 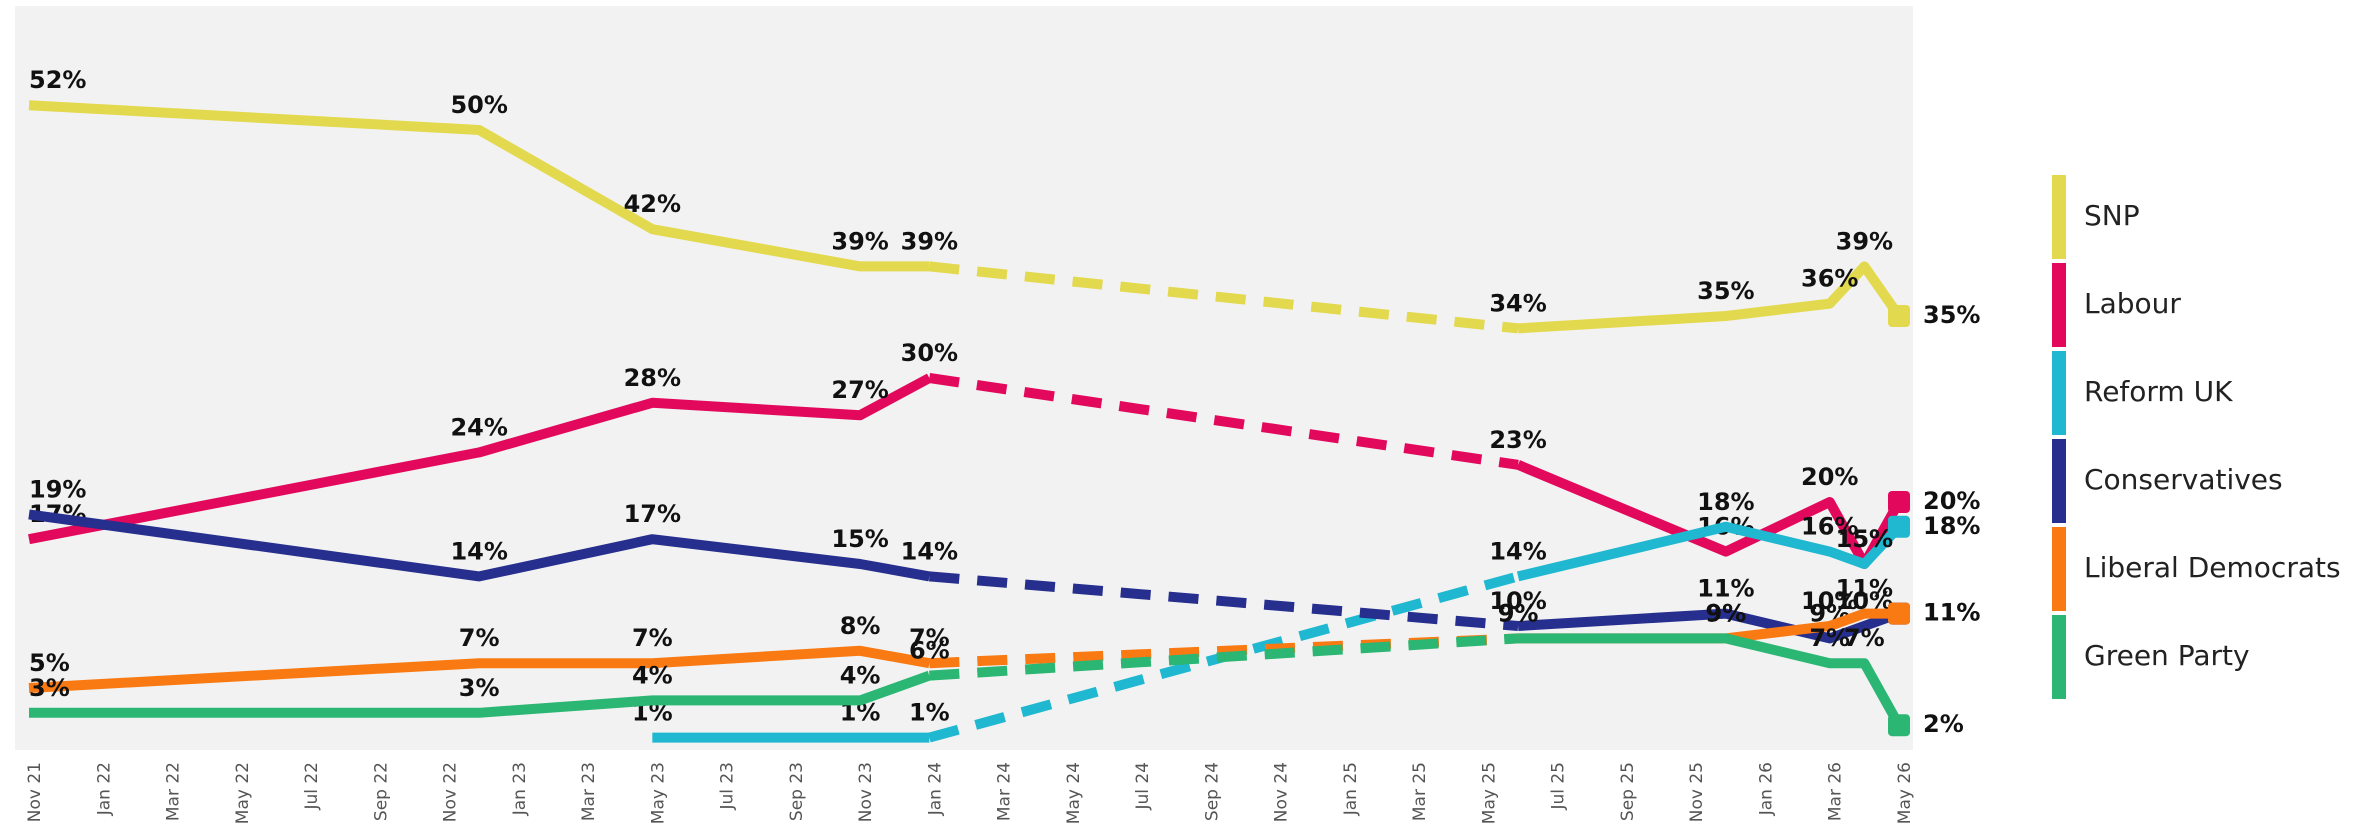 What do you see at coordinates (57, 80) in the screenshot?
I see `value-label: 52%` at bounding box center [57, 80].